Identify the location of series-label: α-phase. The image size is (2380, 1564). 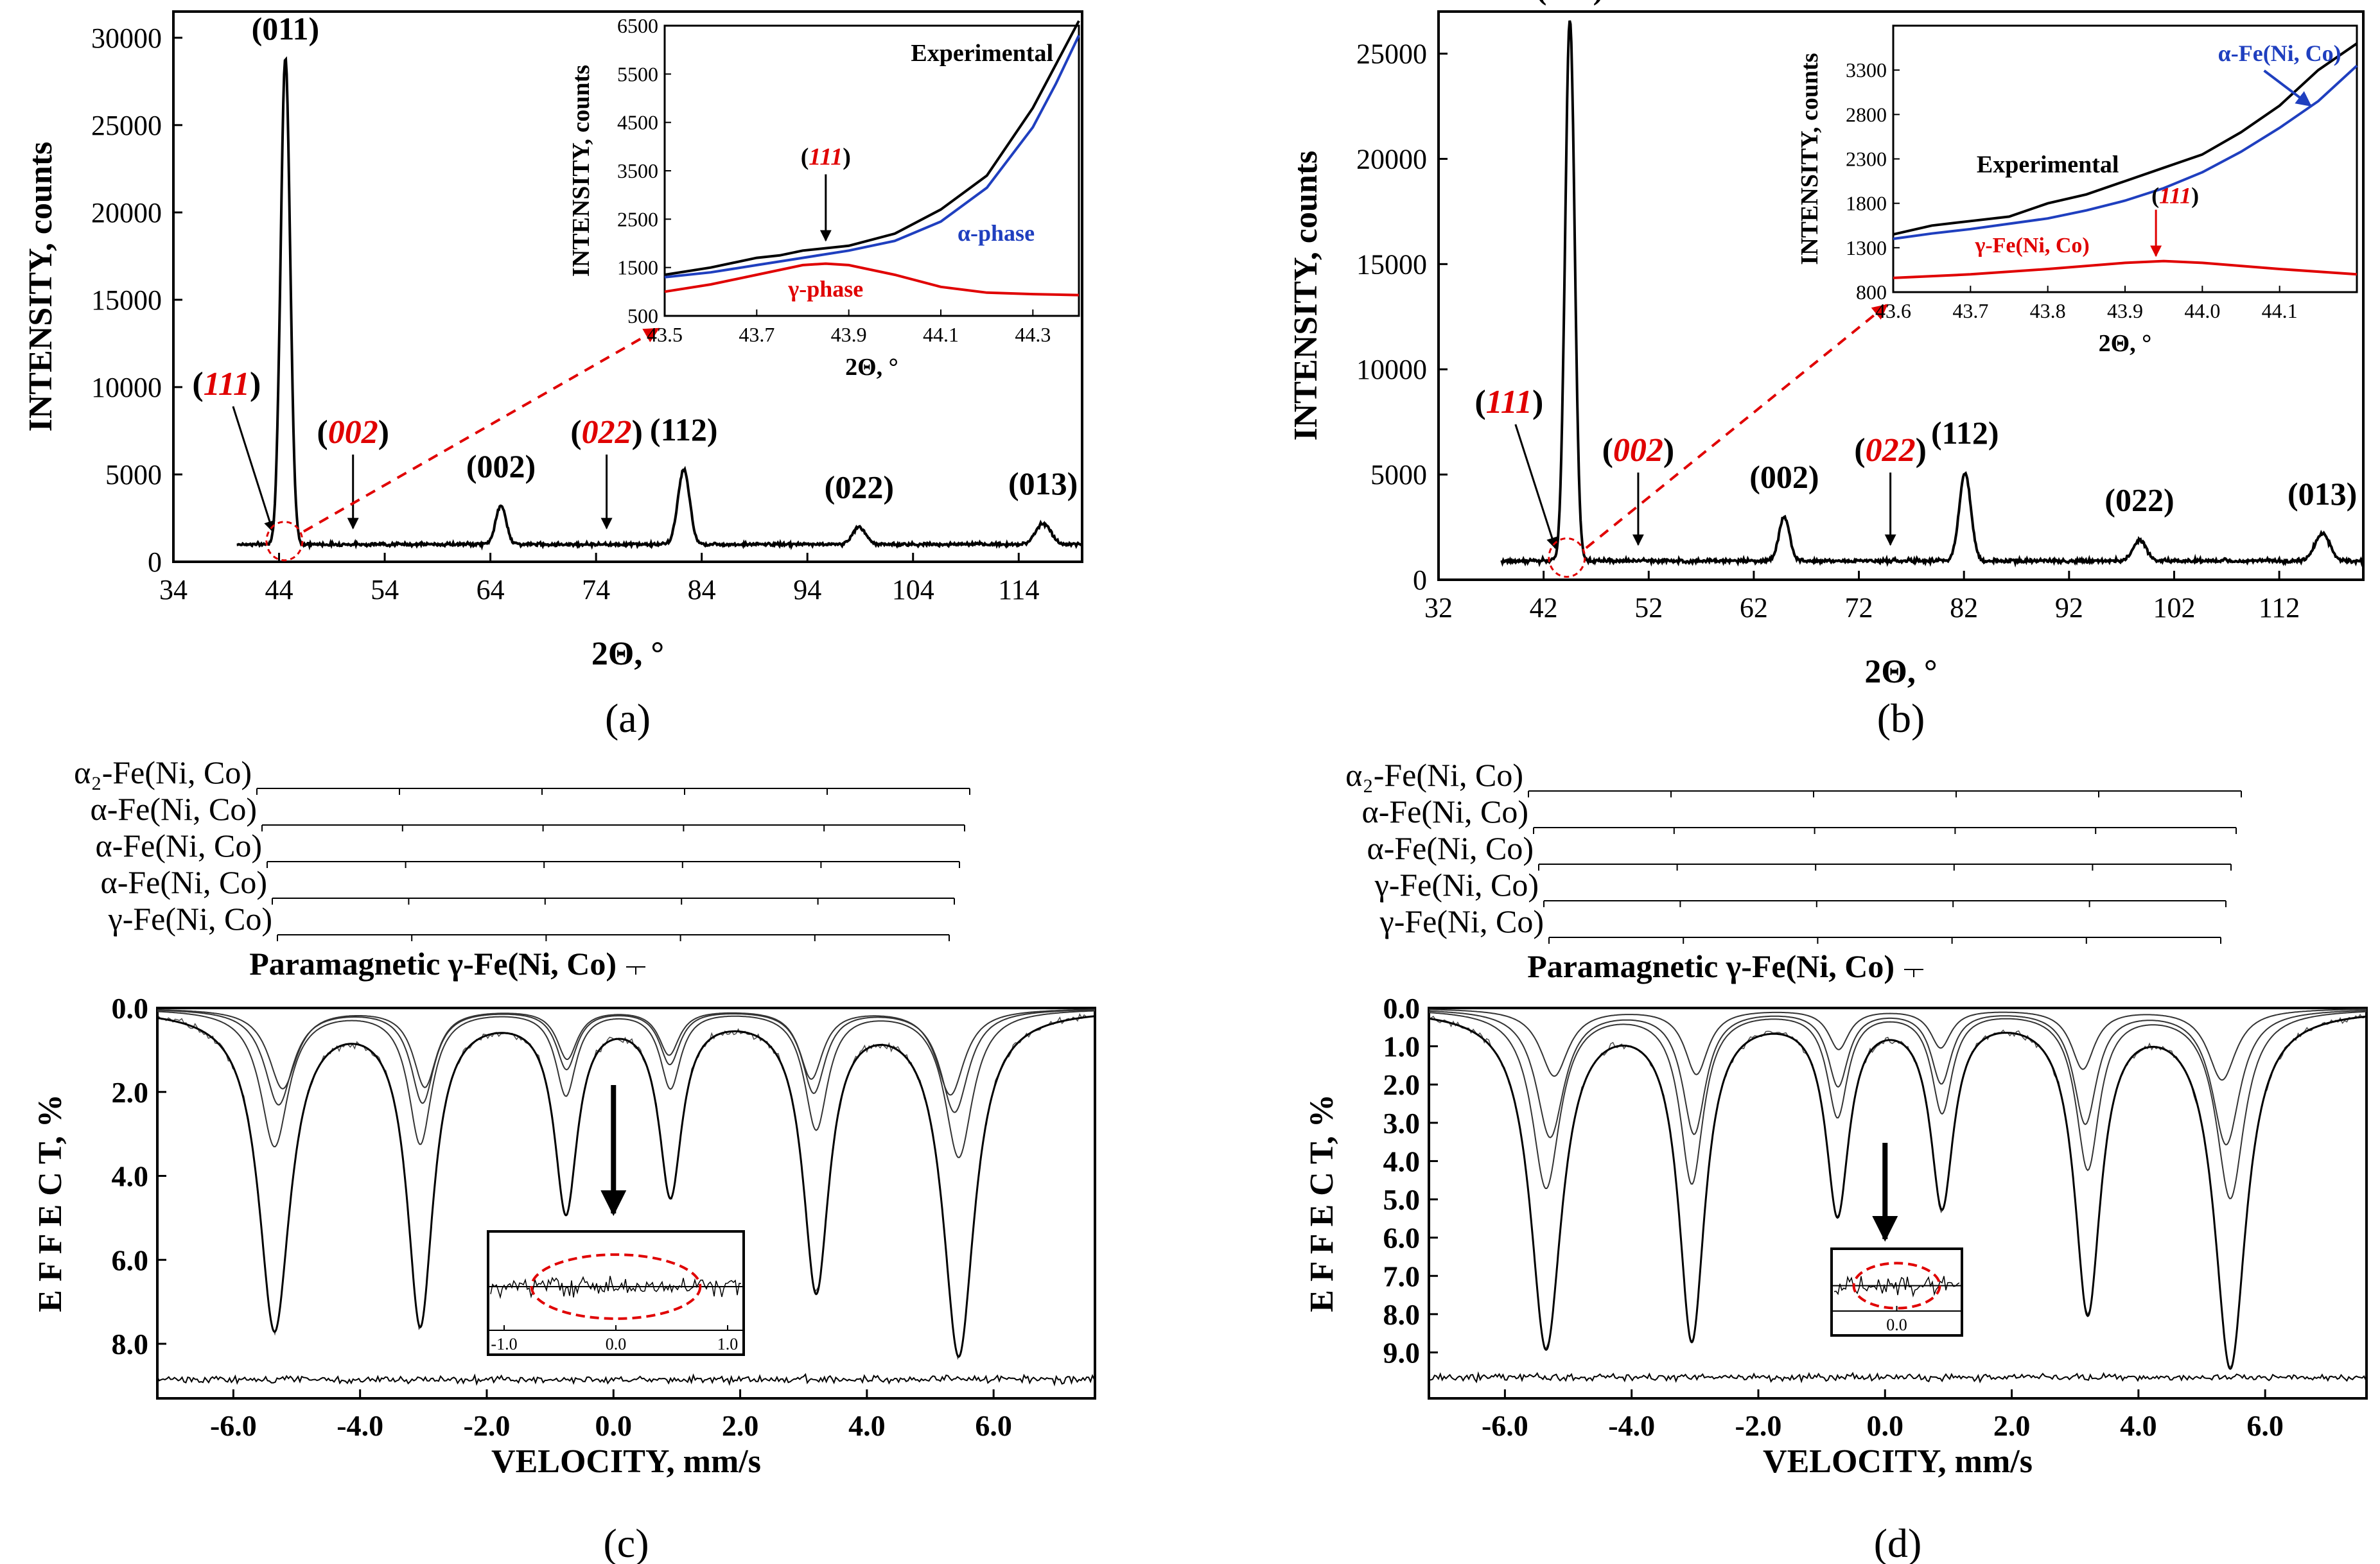
(996, 233).